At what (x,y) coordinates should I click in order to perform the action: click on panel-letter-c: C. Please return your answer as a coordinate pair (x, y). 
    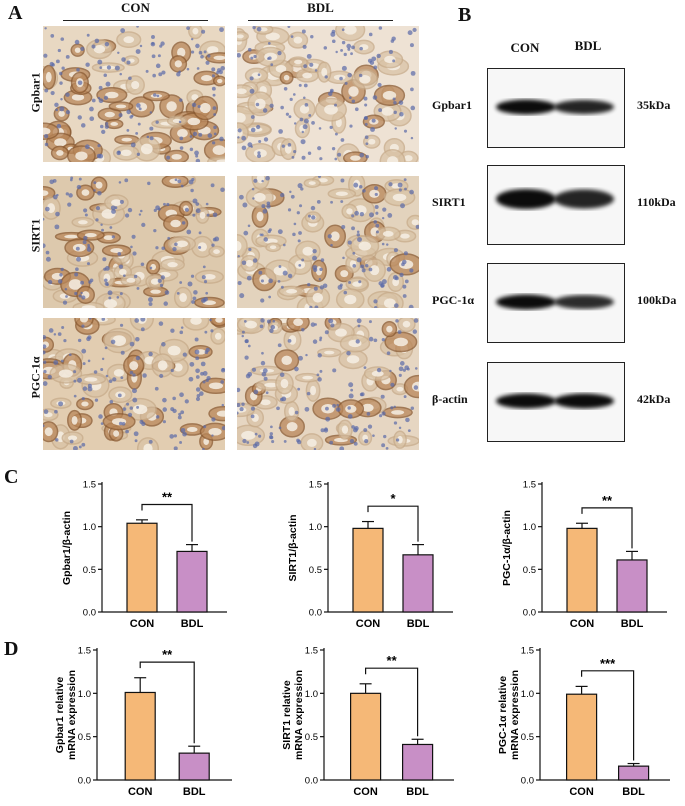
    Looking at the image, I should click on (11, 477).